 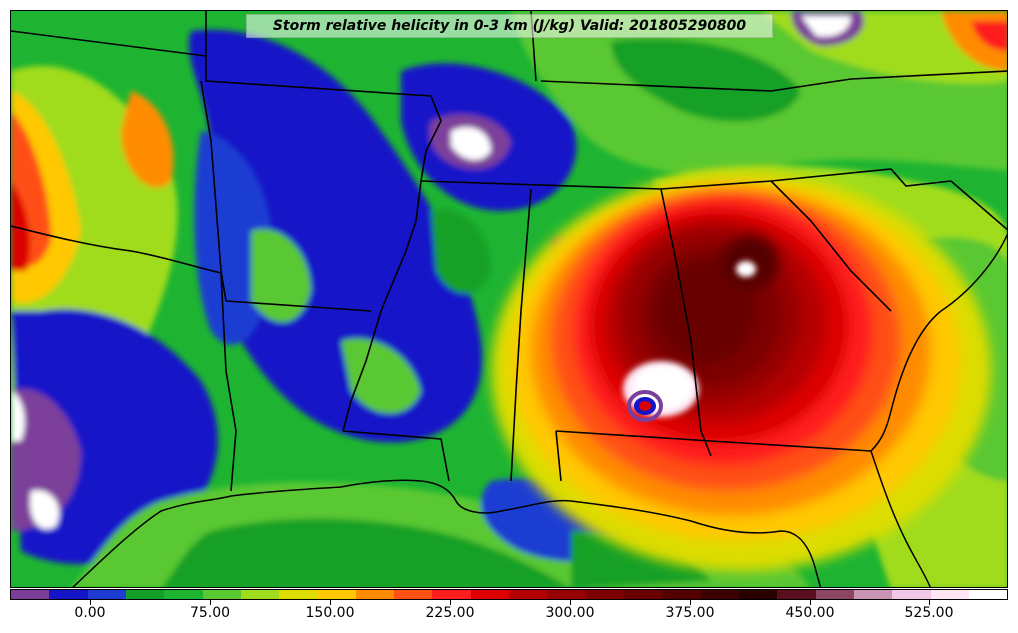 I want to click on colorbar-tick-label: 450.00, so click(x=810, y=613).